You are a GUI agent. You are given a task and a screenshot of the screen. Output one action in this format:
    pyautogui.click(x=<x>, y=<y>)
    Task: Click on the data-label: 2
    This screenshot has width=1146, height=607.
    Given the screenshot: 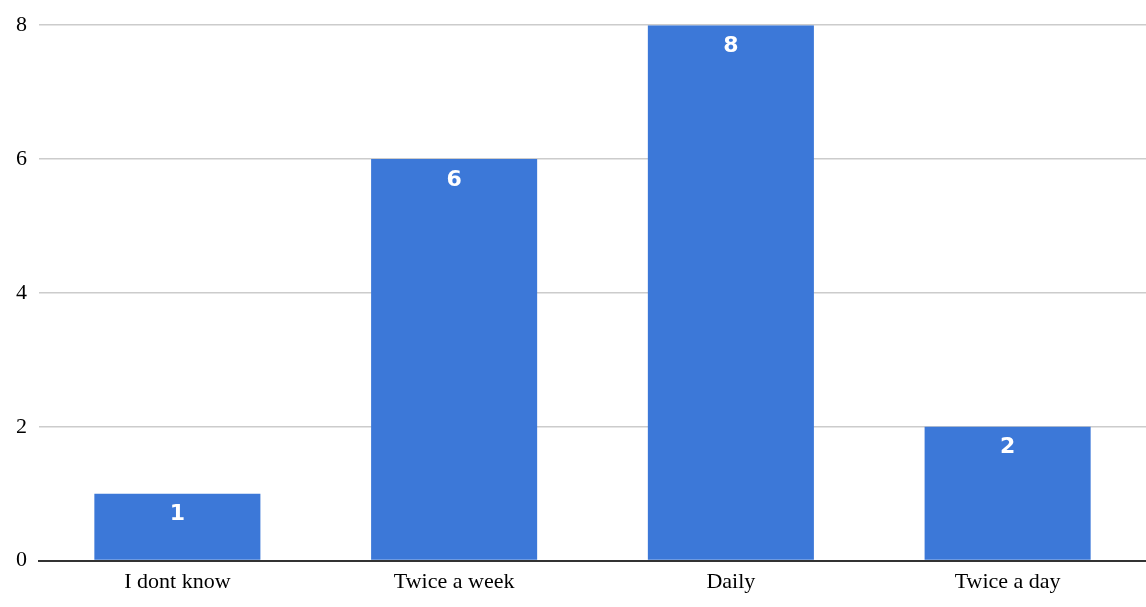 What is the action you would take?
    pyautogui.click(x=1007, y=446)
    